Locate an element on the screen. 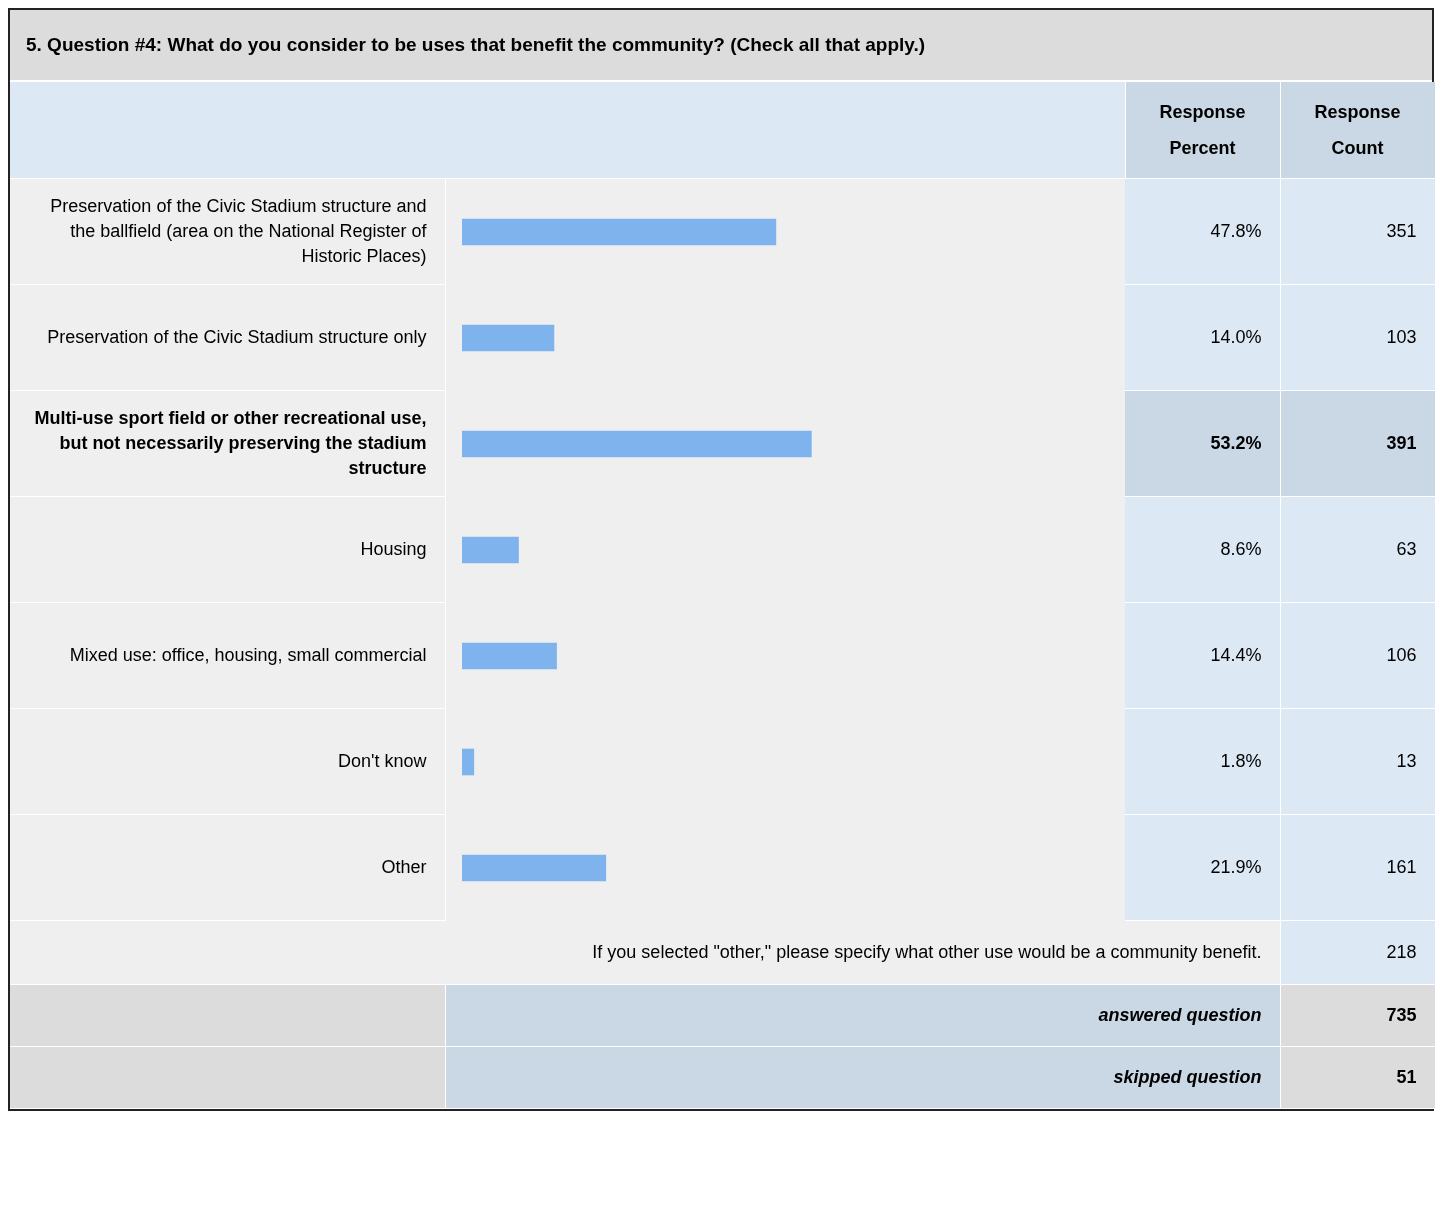  label-cell: Mixed use: office, housing, small commercial is located at coordinates (227, 655).